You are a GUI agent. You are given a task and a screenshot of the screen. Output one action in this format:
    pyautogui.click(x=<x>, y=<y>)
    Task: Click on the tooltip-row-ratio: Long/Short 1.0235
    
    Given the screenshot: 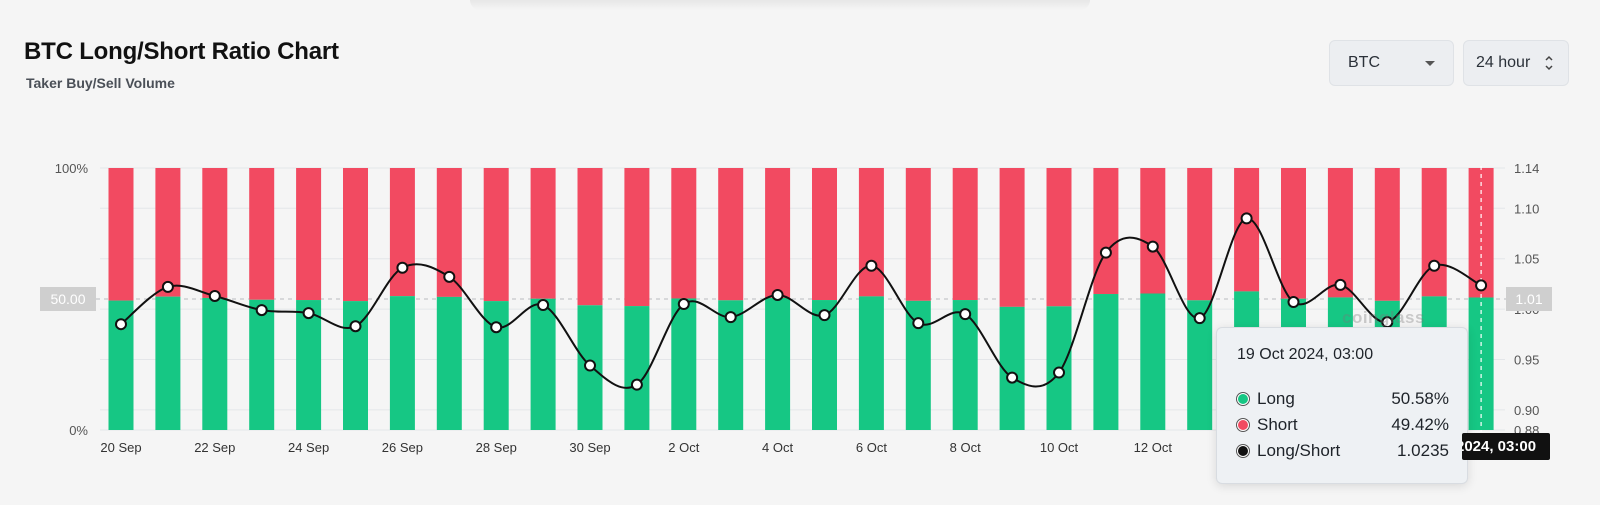 What is the action you would take?
    pyautogui.click(x=1343, y=451)
    